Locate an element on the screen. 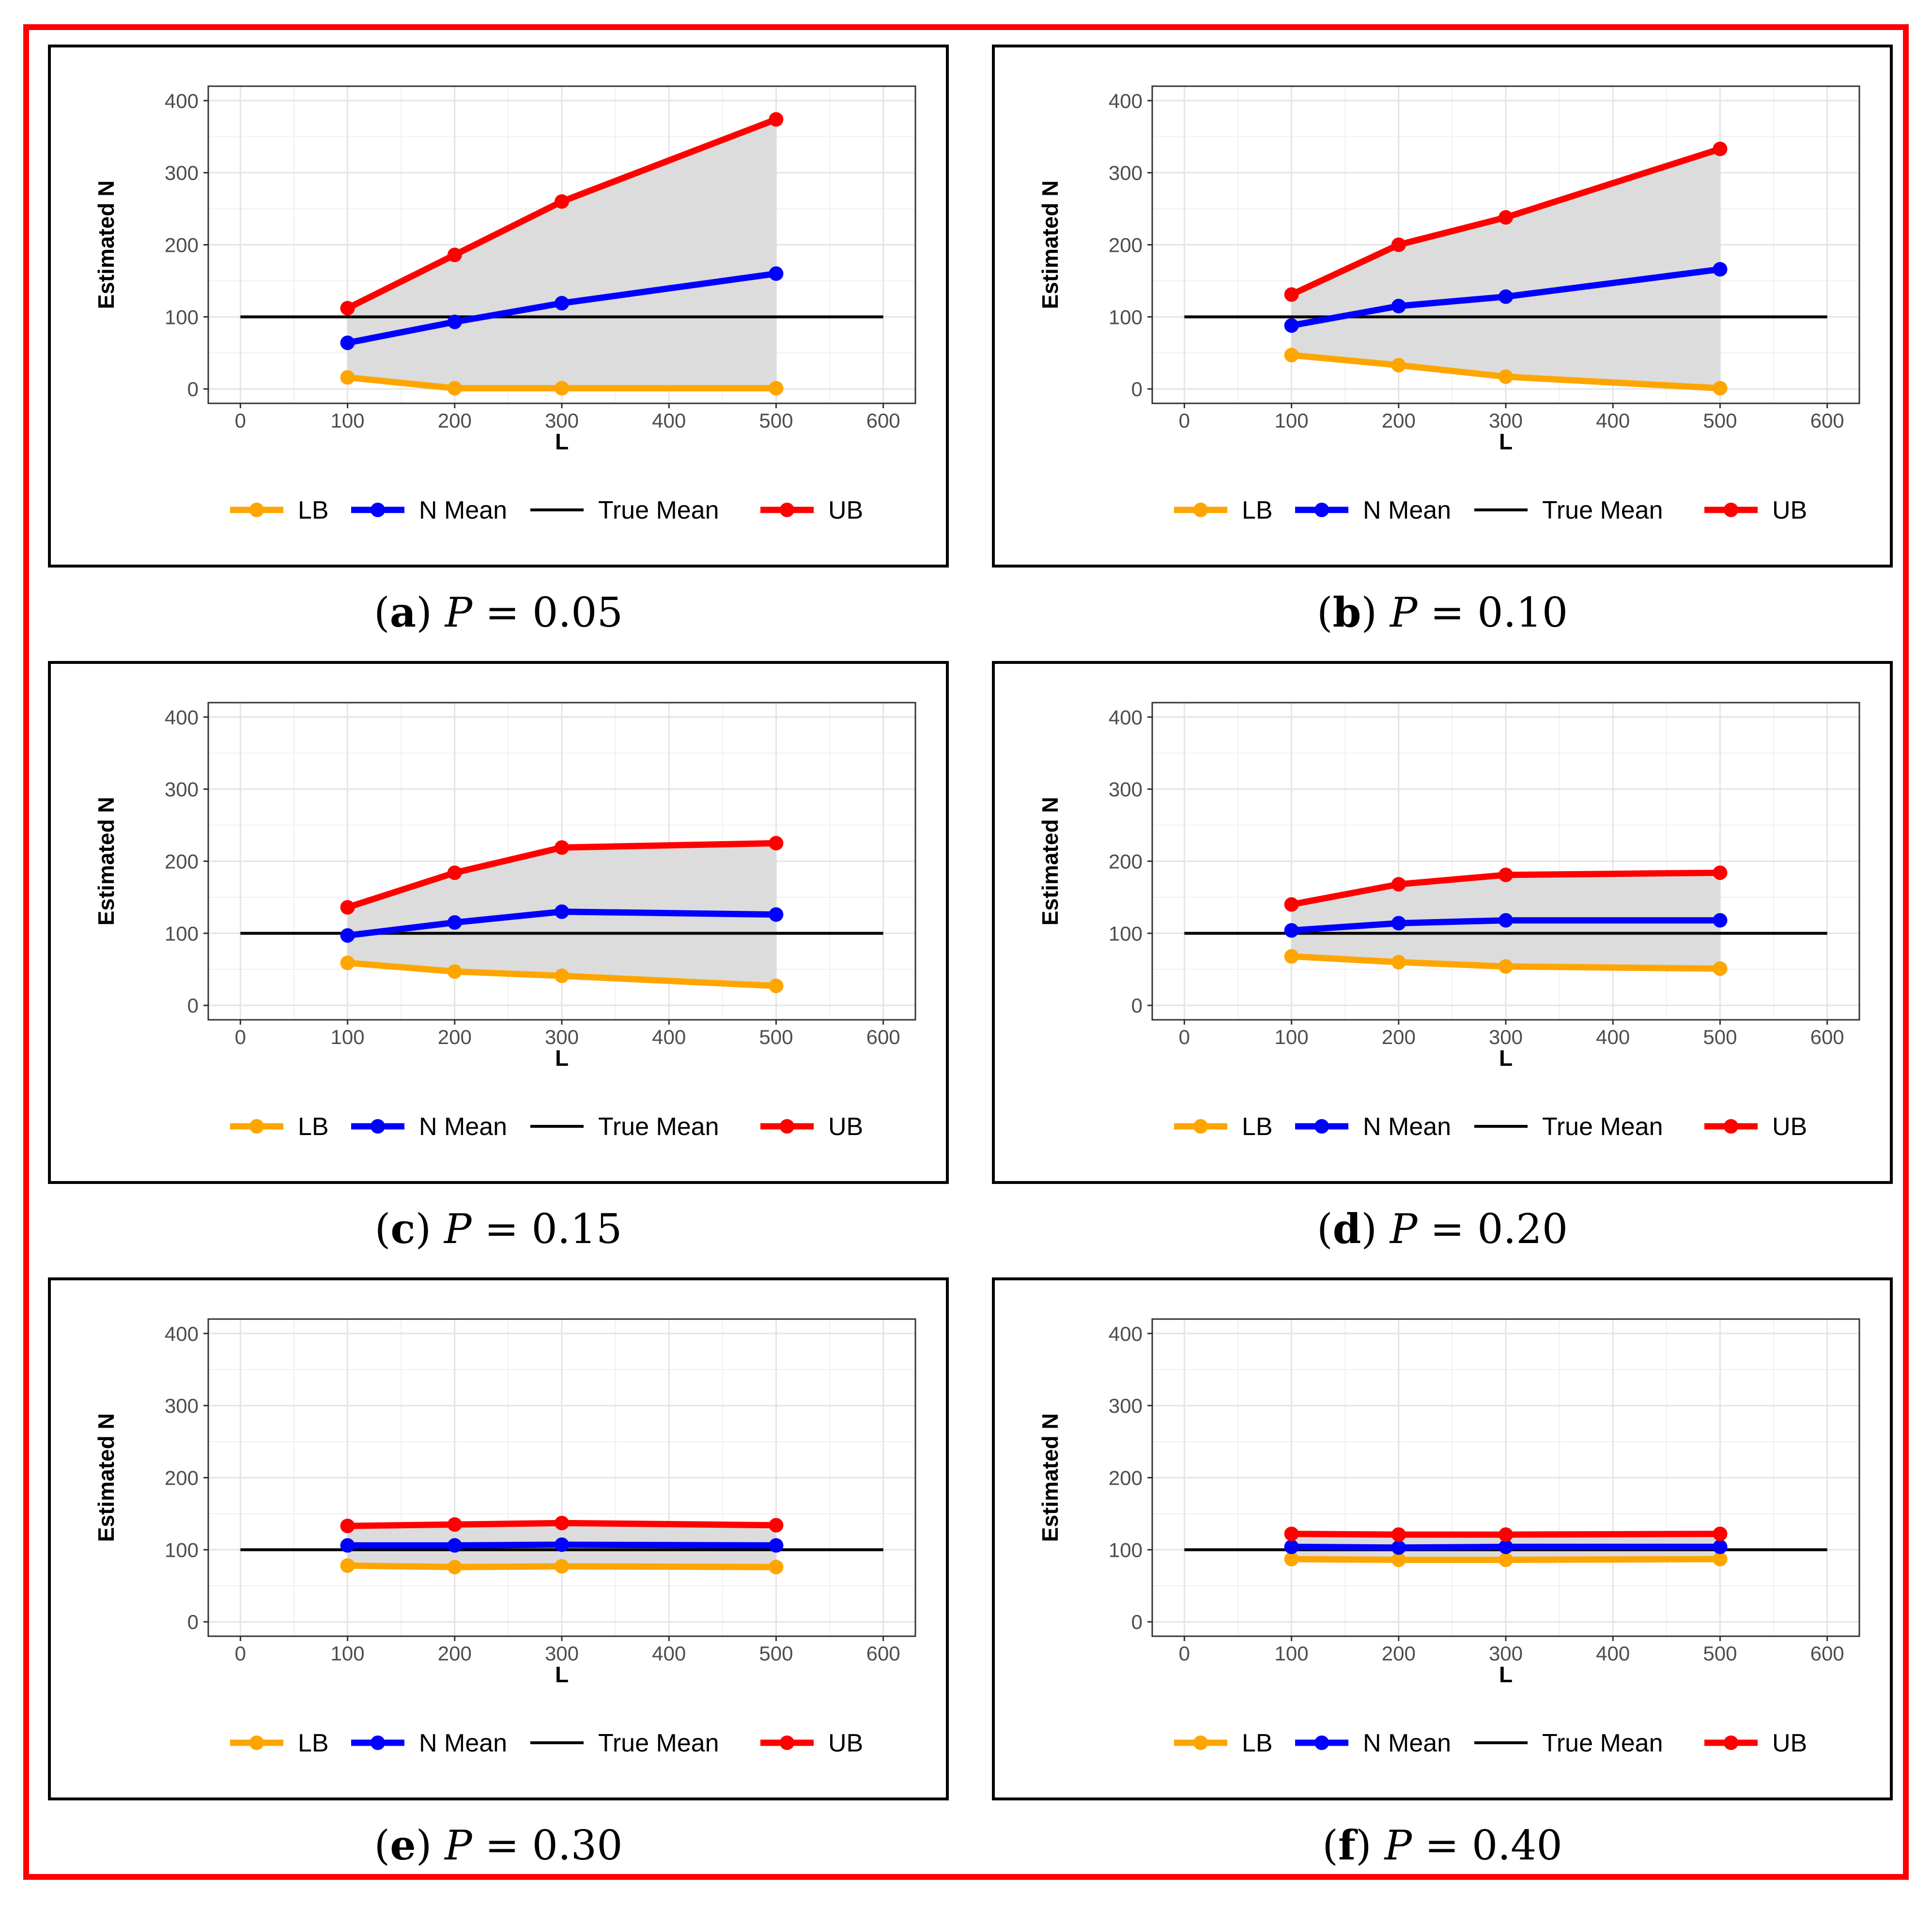  caption-d: (d) P = 0.20 is located at coordinates (1442, 1229).